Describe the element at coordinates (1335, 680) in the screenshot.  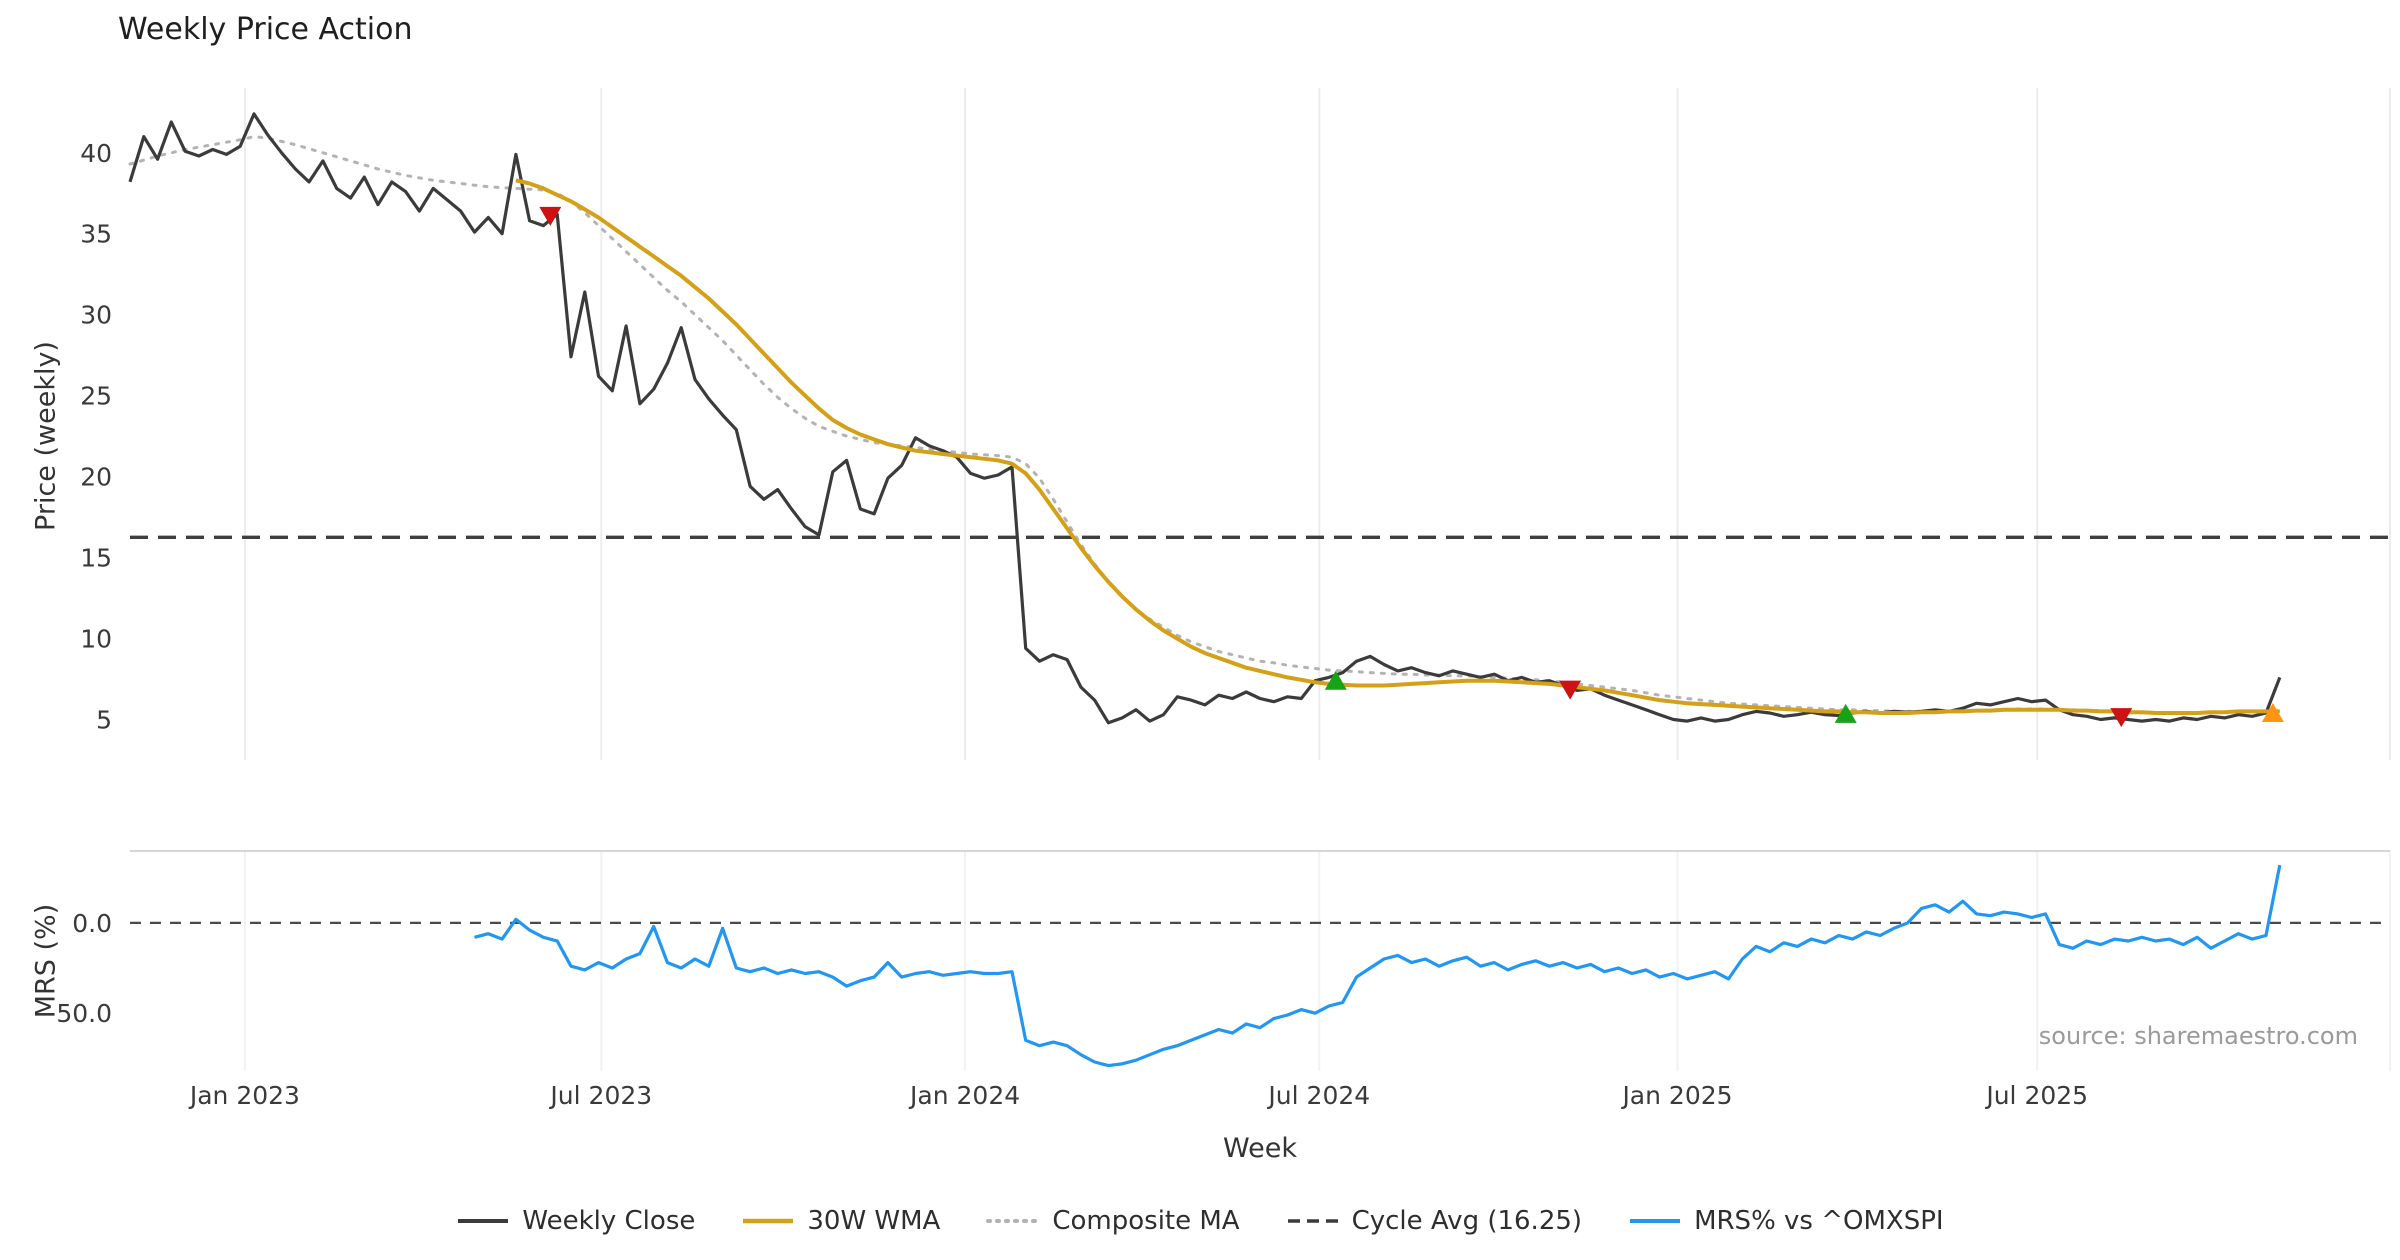
I see `buy-signal-1-marker` at that location.